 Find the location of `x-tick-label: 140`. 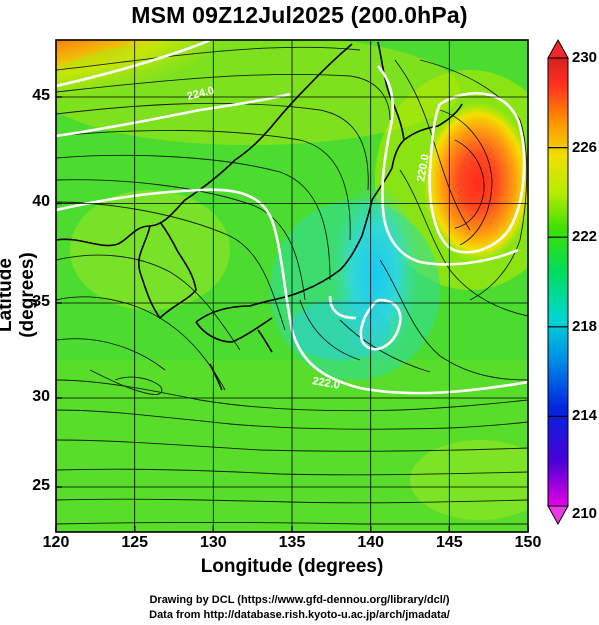

x-tick-label: 140 is located at coordinates (371, 542).